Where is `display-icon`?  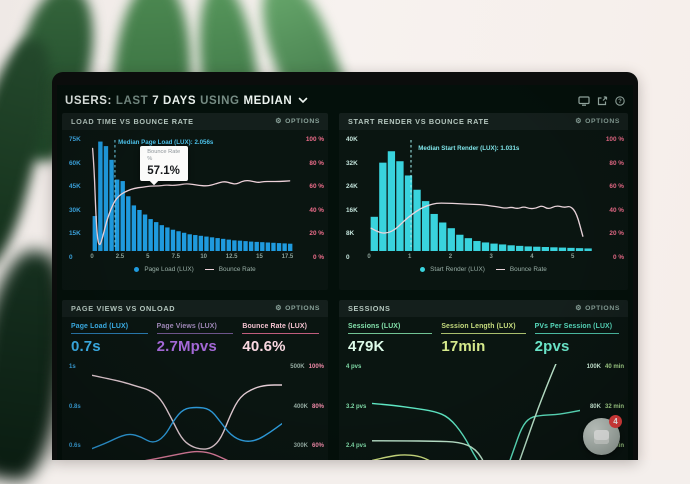
display-icon is located at coordinates (584, 100).